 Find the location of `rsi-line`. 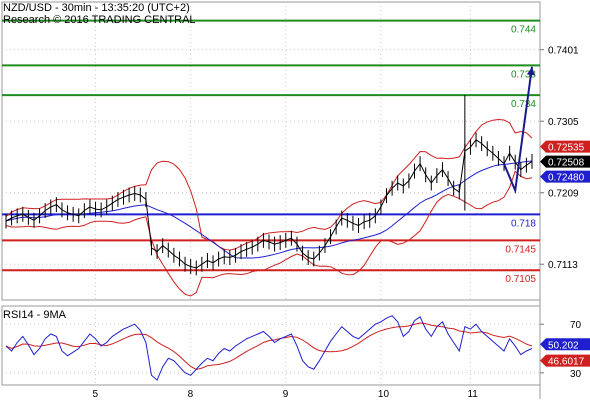

rsi-line is located at coordinates (269, 348).